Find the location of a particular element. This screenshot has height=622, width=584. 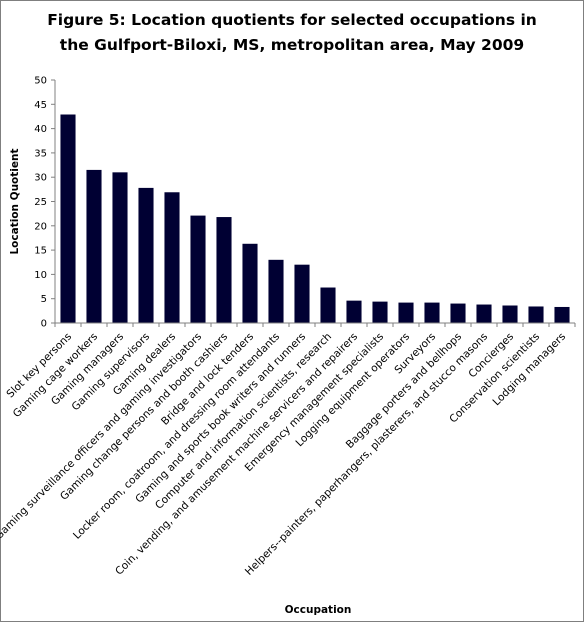

y-tick-label: 35 is located at coordinates (40, 153).